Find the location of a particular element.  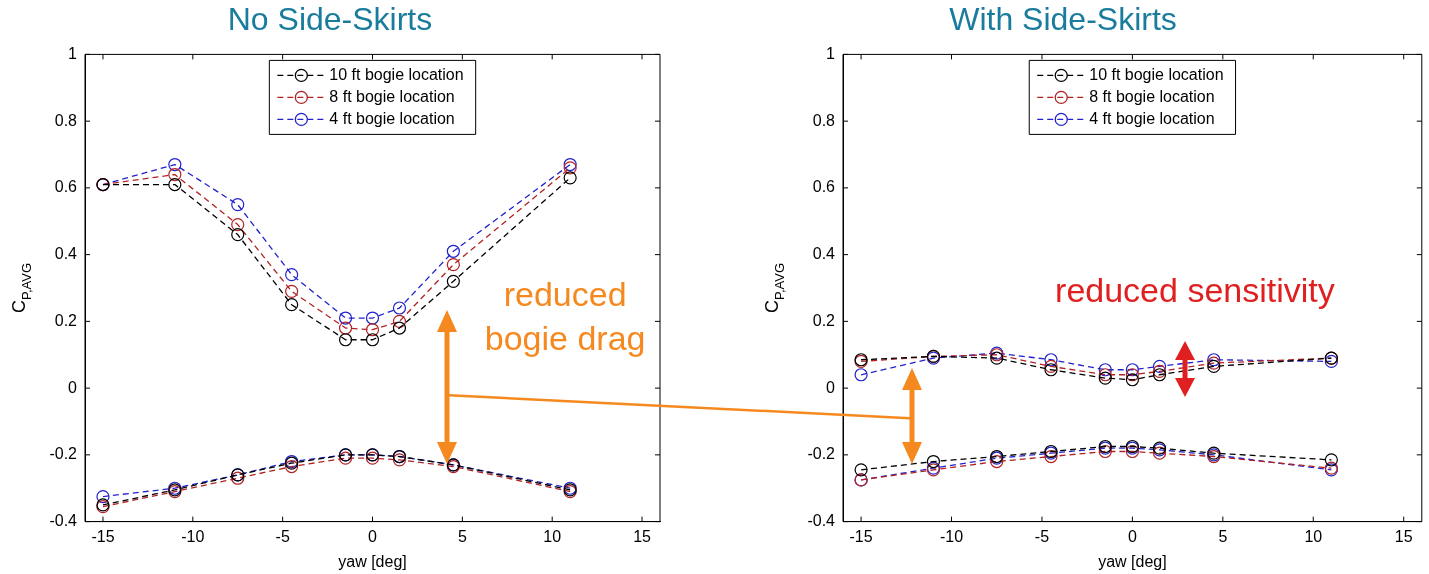

annotation: reduced sensitivity is located at coordinates (1195, 290).